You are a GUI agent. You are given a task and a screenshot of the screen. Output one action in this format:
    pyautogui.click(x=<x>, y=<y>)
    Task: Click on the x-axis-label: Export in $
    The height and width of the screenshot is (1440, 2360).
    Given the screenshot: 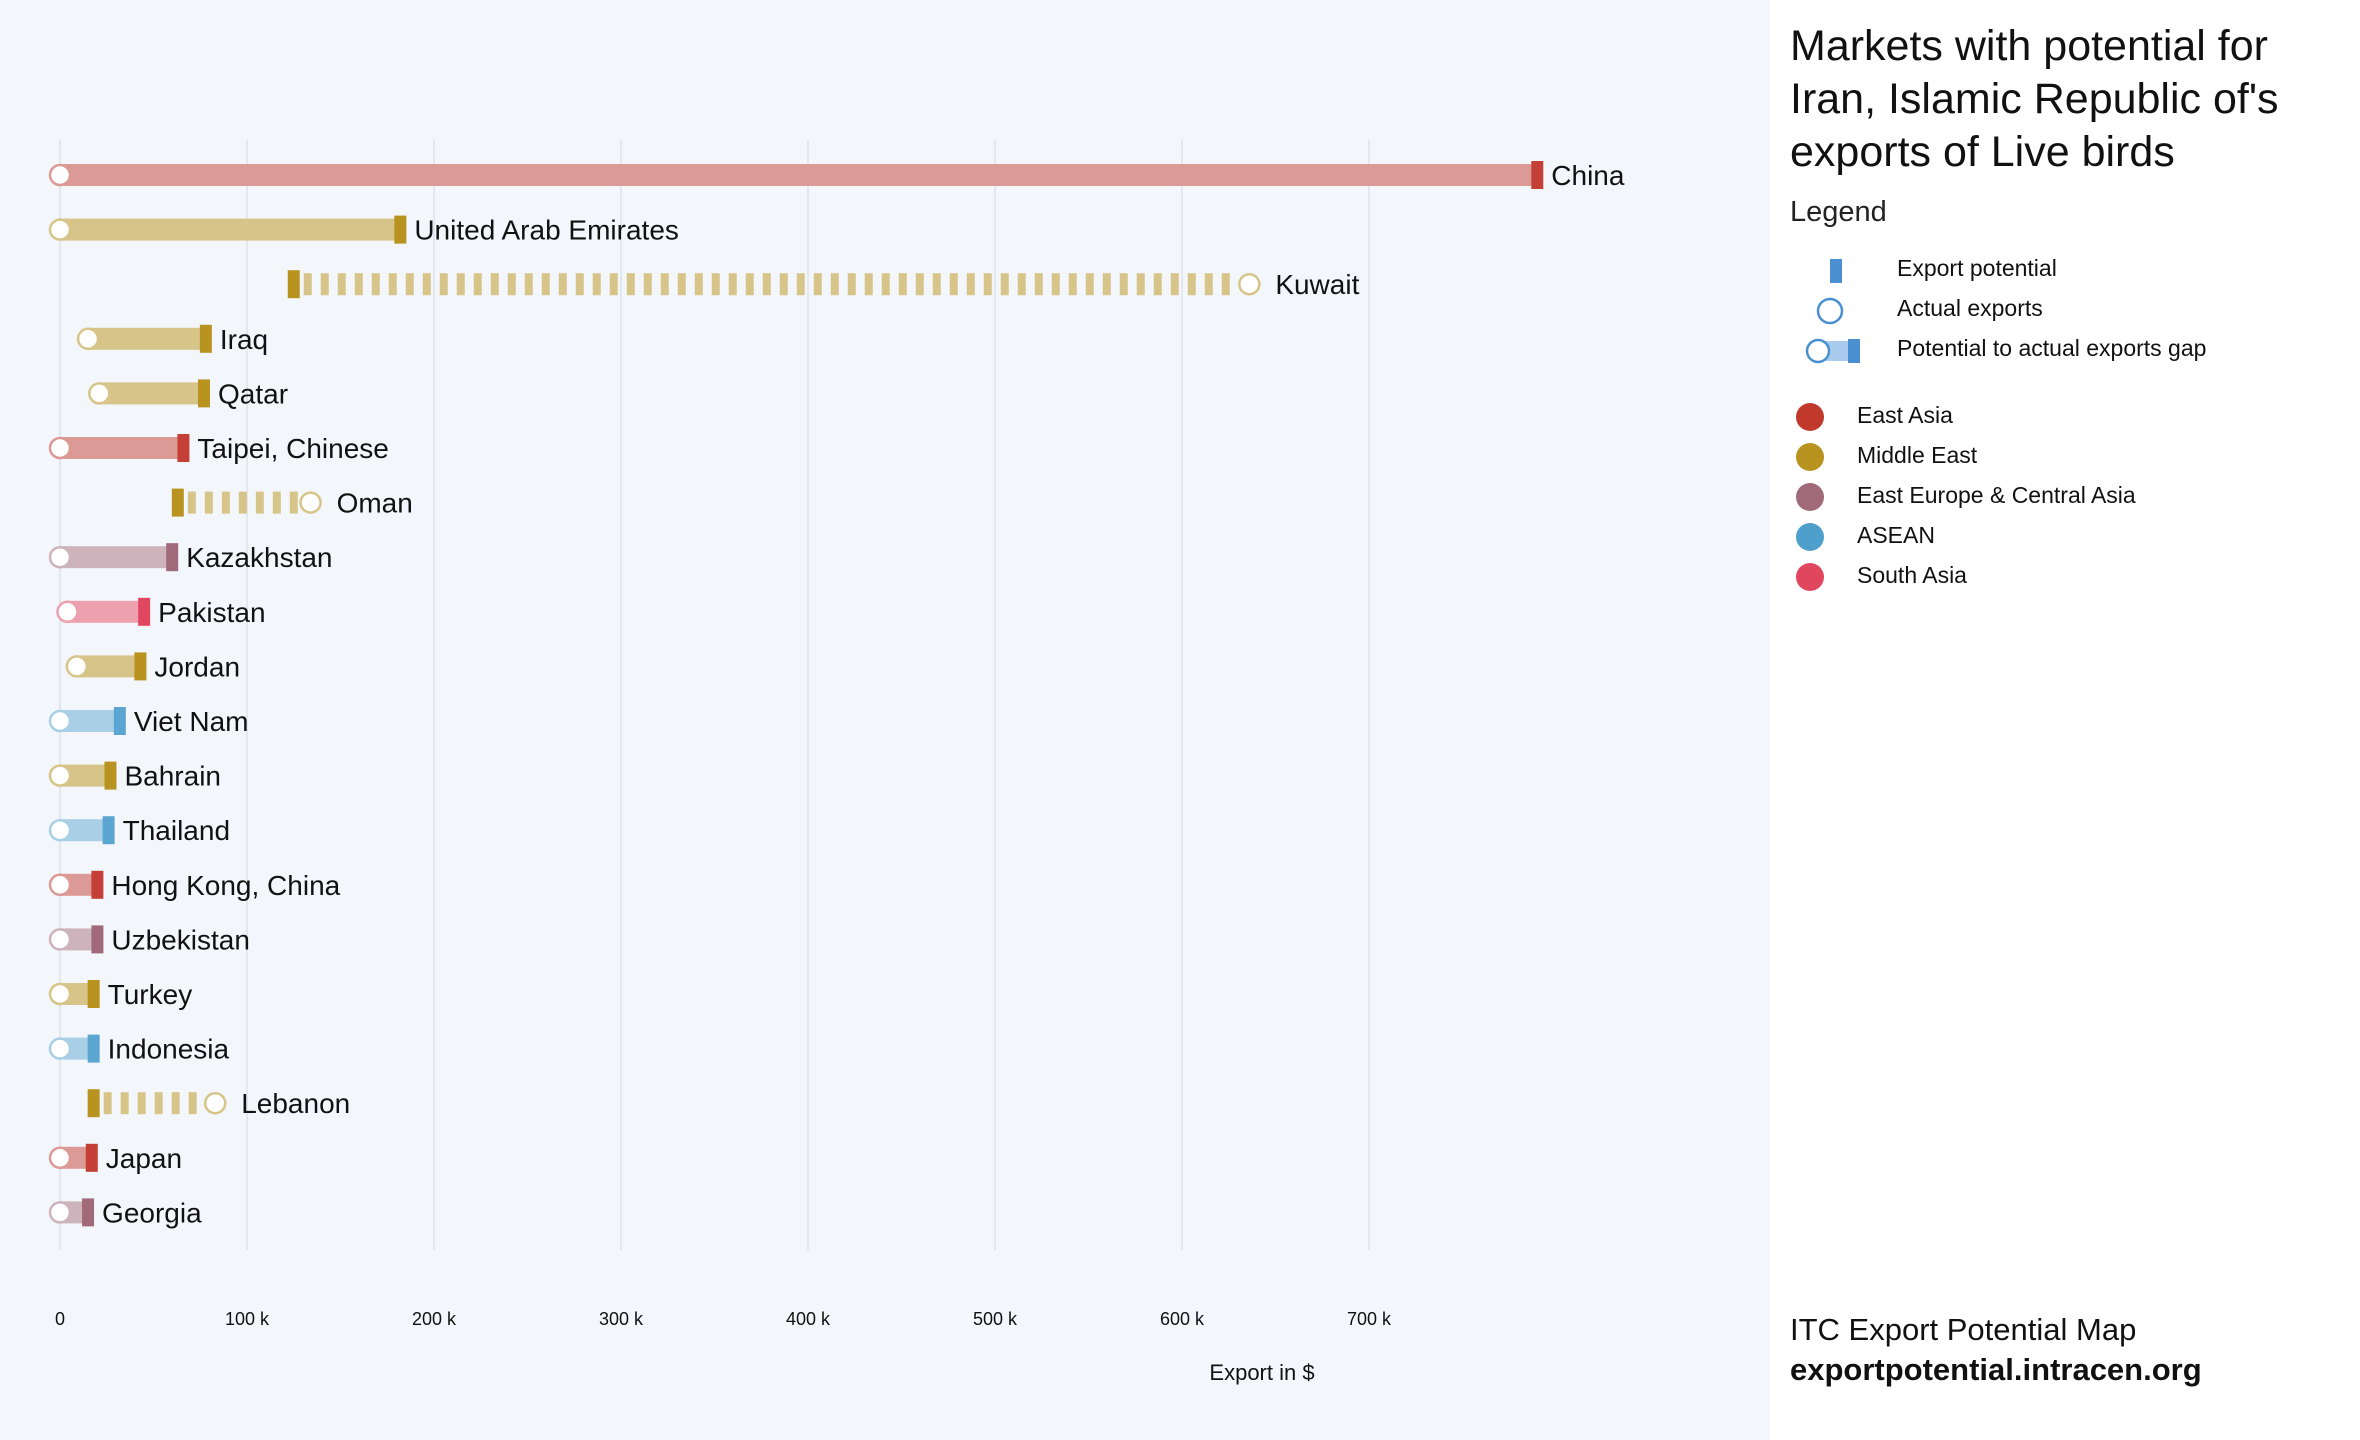 What is the action you would take?
    pyautogui.click(x=1261, y=1372)
    